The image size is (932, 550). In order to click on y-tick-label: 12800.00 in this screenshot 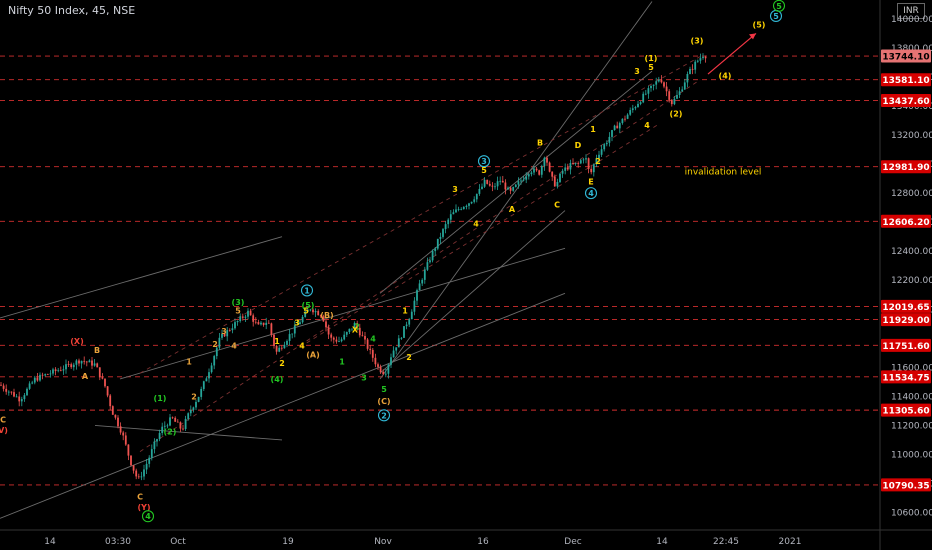, I will do `click(911, 194)`.